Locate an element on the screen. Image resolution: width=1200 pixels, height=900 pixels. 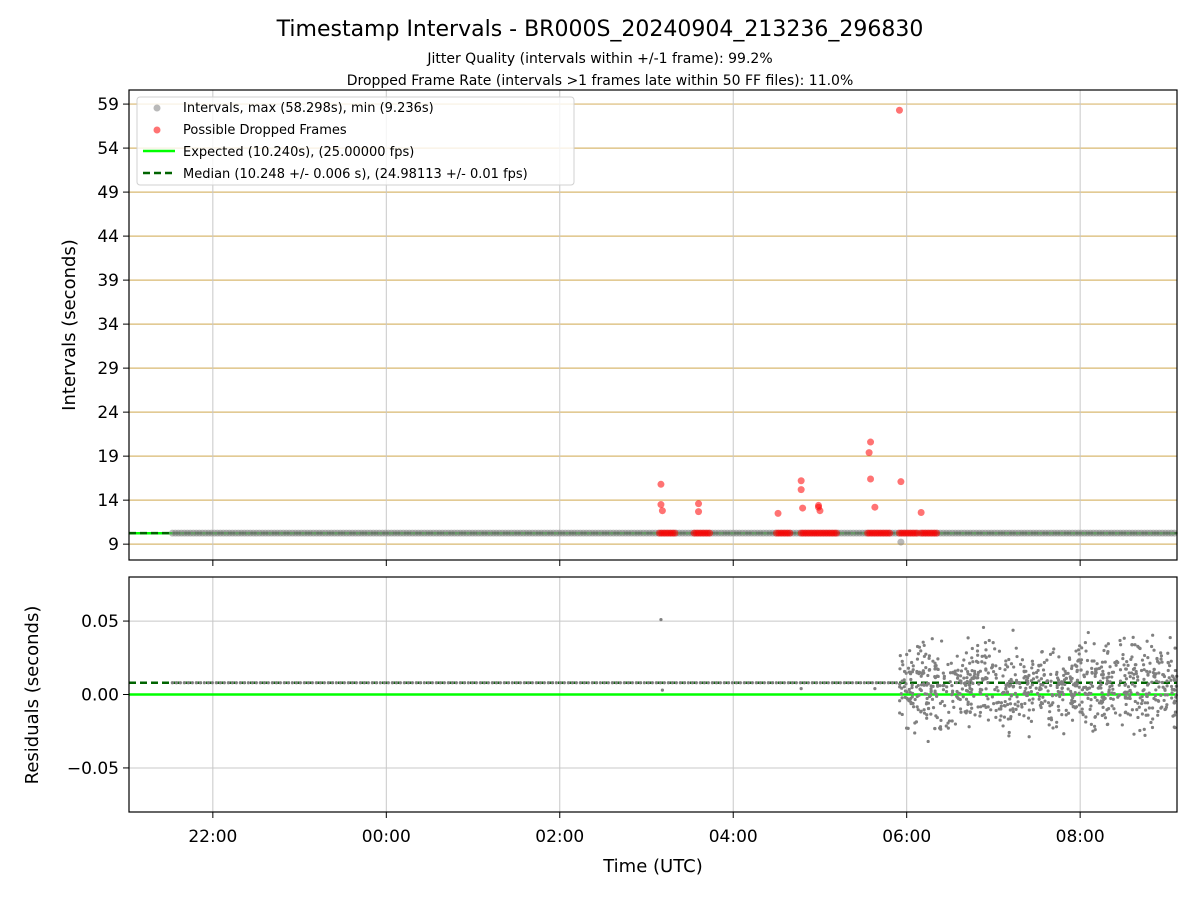
bottom-xtick-label: 22:00 is located at coordinates (212, 837).